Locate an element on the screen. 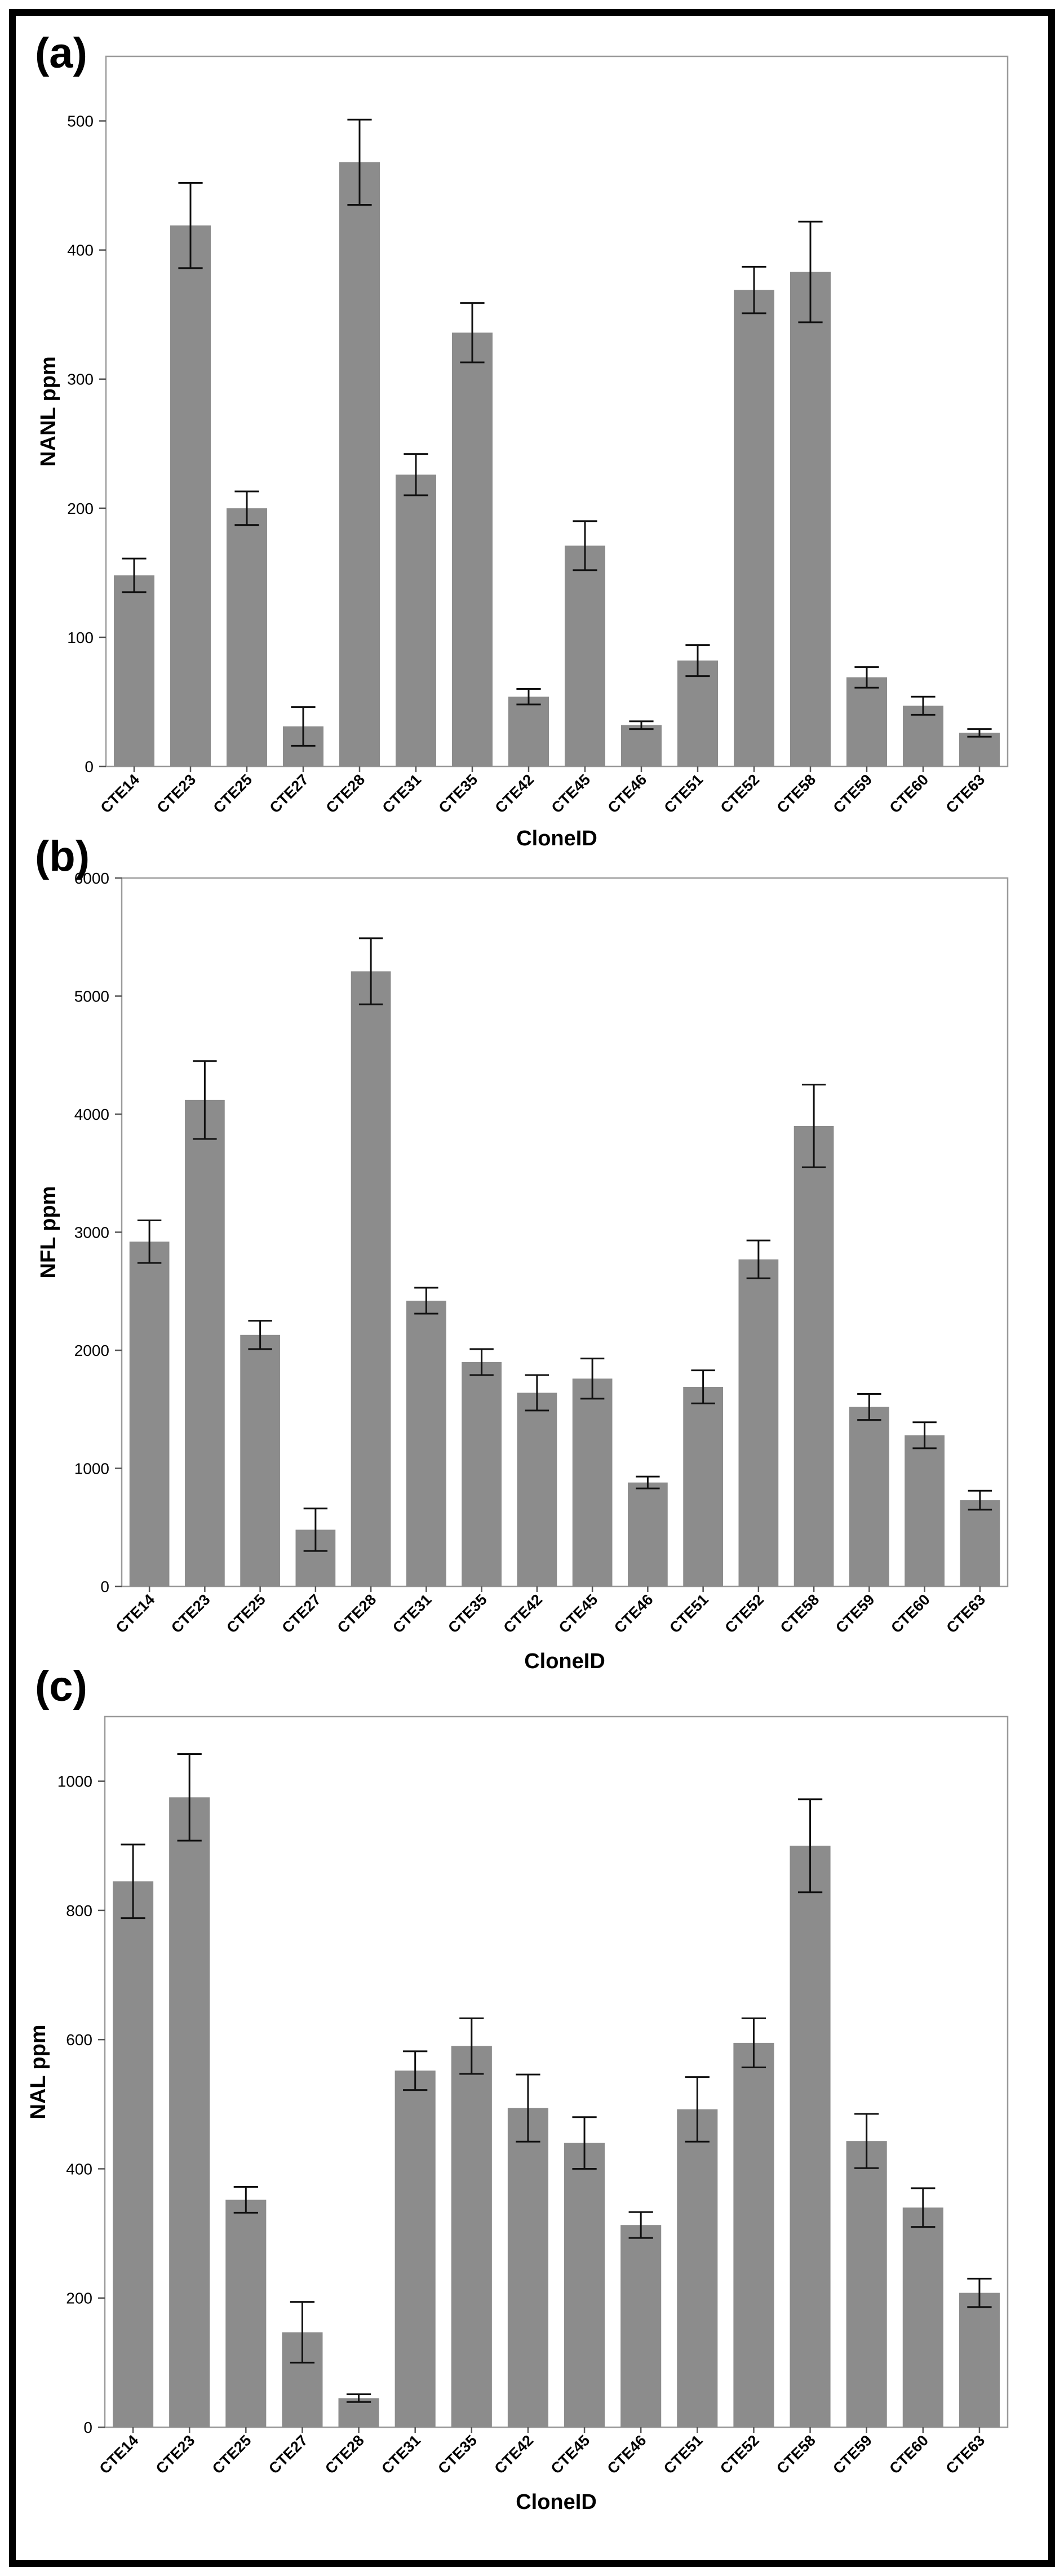 The image size is (1064, 2576). bar-cte60 is located at coordinates (922, 2317).